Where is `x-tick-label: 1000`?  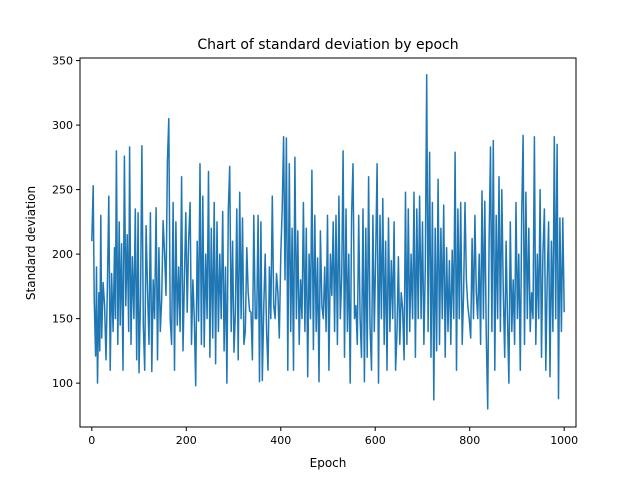 x-tick-label: 1000 is located at coordinates (564, 440).